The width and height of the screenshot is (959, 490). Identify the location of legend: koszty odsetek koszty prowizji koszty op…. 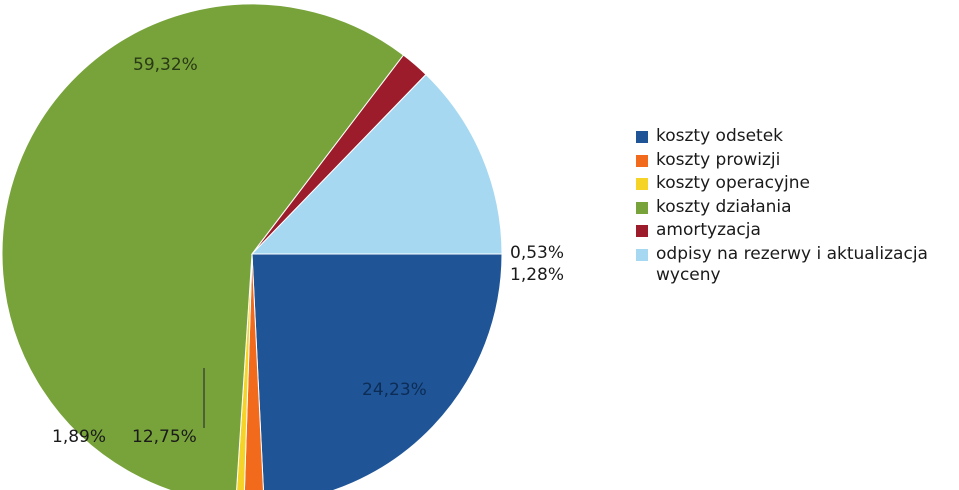
(796, 207).